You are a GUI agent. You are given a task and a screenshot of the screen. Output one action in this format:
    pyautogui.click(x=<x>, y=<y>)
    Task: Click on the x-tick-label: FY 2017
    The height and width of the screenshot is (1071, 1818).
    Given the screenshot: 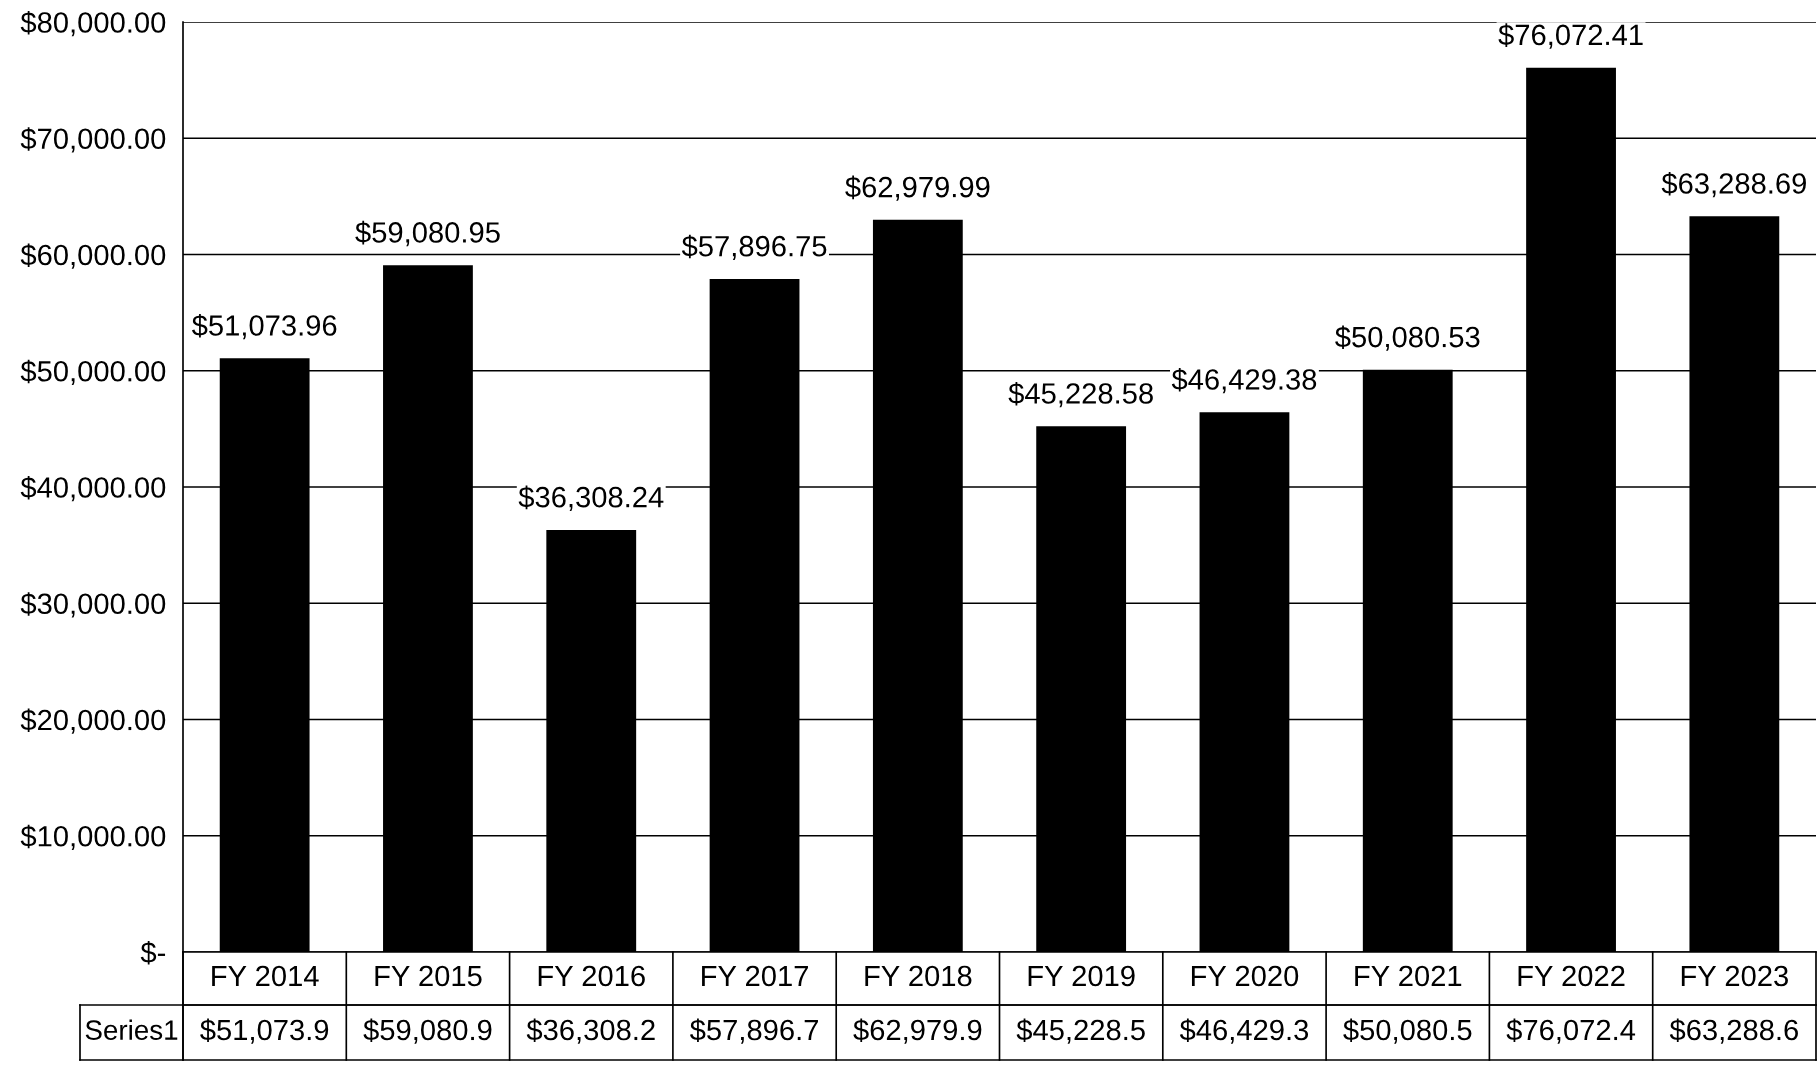 What is the action you would take?
    pyautogui.click(x=755, y=976)
    